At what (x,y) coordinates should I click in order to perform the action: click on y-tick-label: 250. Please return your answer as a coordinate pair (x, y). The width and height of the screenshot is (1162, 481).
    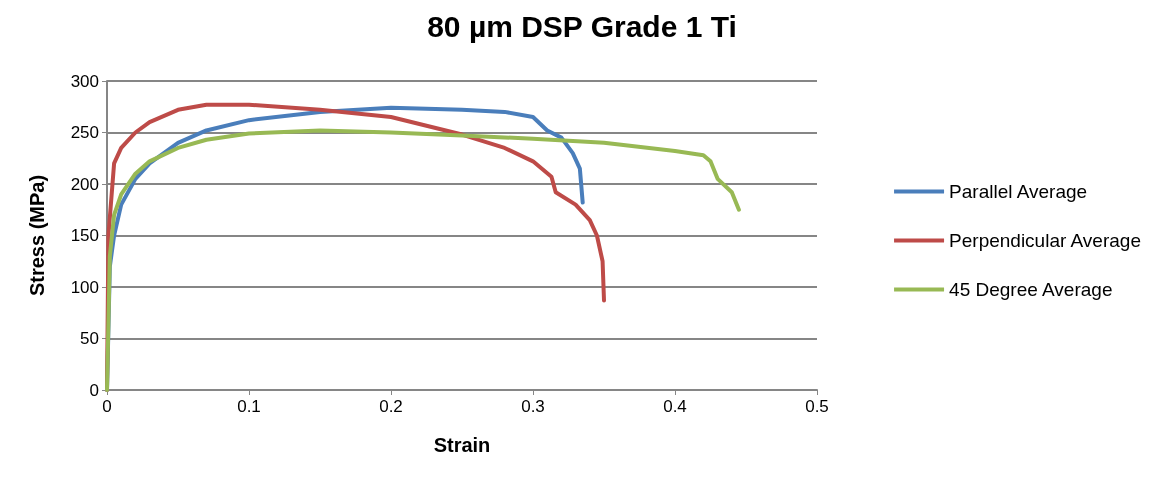
    Looking at the image, I should click on (84, 132).